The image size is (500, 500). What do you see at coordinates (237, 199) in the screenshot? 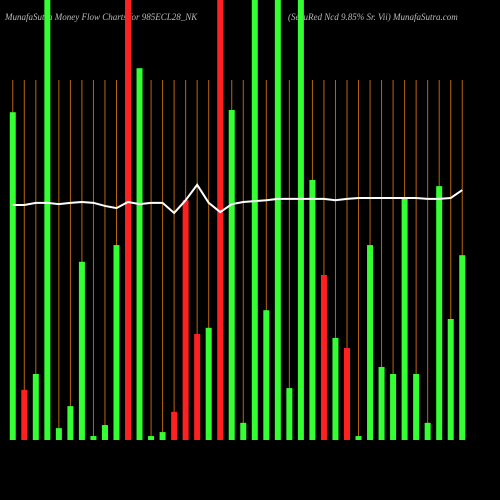
I see `line` at bounding box center [237, 199].